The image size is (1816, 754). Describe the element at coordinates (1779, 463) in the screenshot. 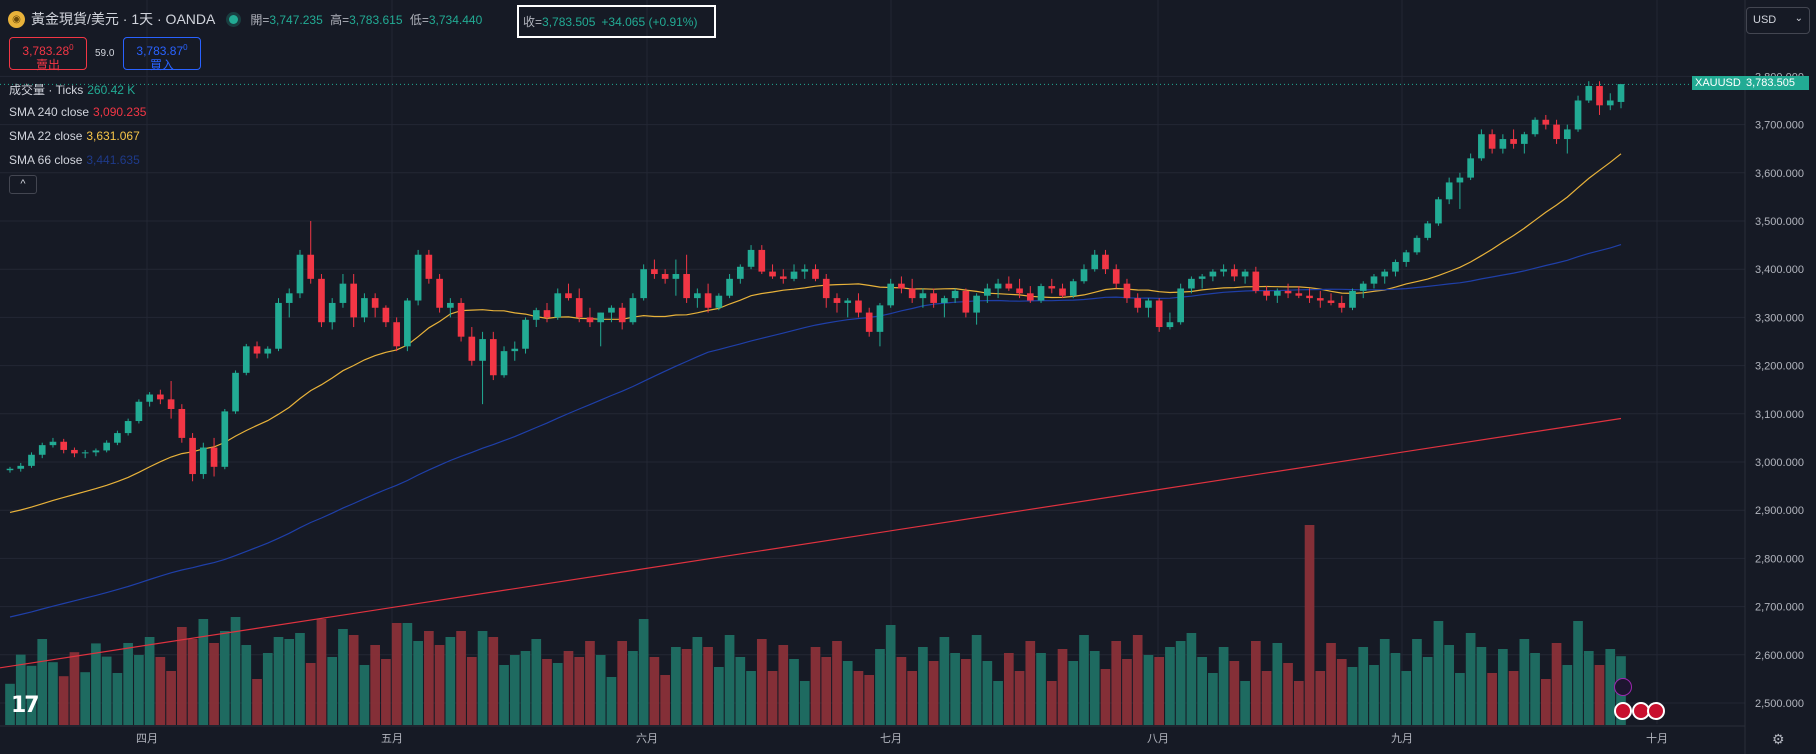

I see `price-tick-label: 3,000.000` at that location.